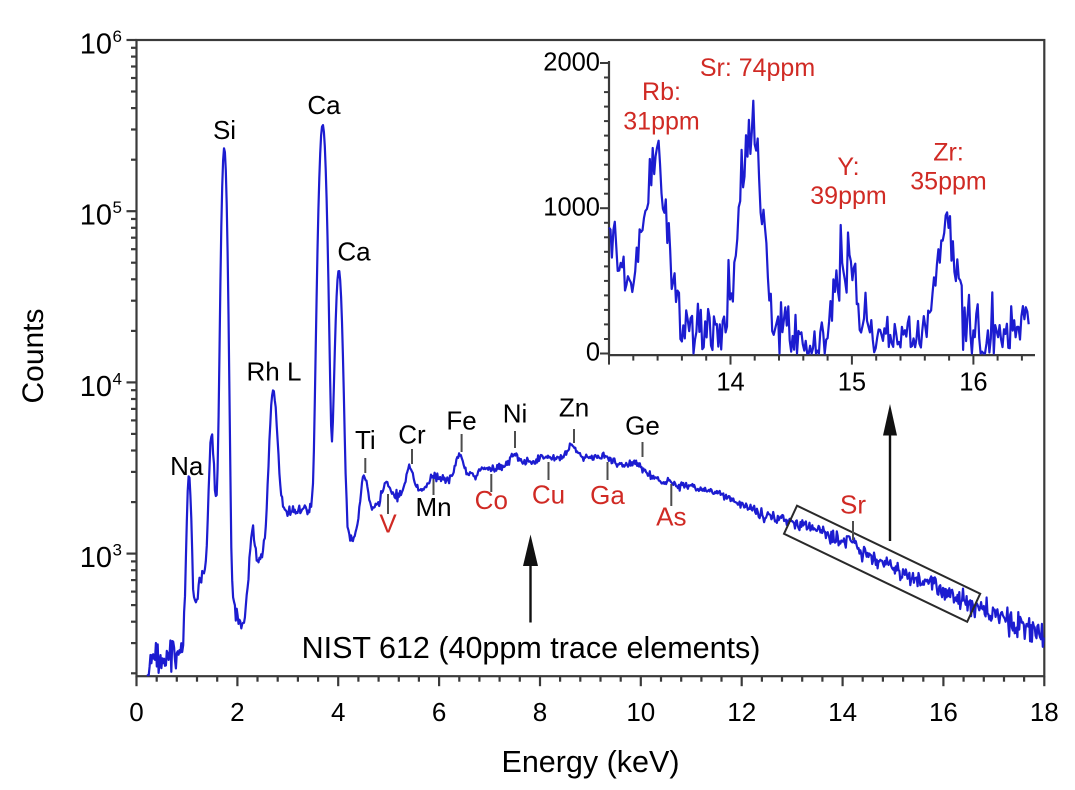 This screenshot has height=790, width=1075. I want to click on svg-text: 5, so click(117, 207).